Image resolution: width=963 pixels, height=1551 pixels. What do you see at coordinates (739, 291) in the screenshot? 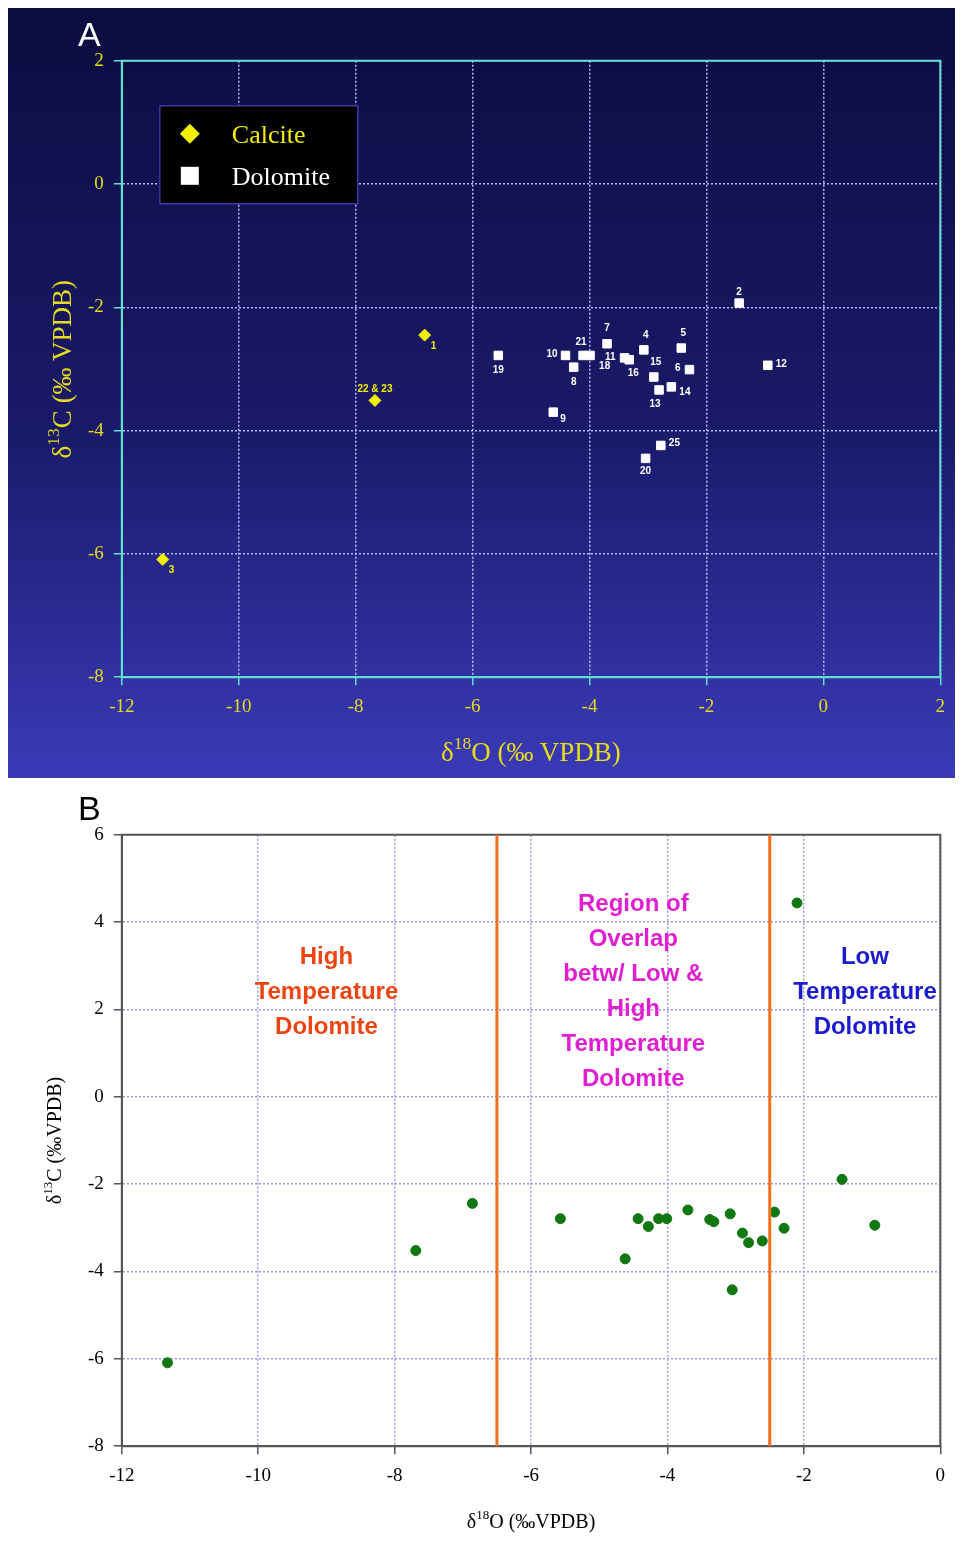
I see `annotation: 2` at bounding box center [739, 291].